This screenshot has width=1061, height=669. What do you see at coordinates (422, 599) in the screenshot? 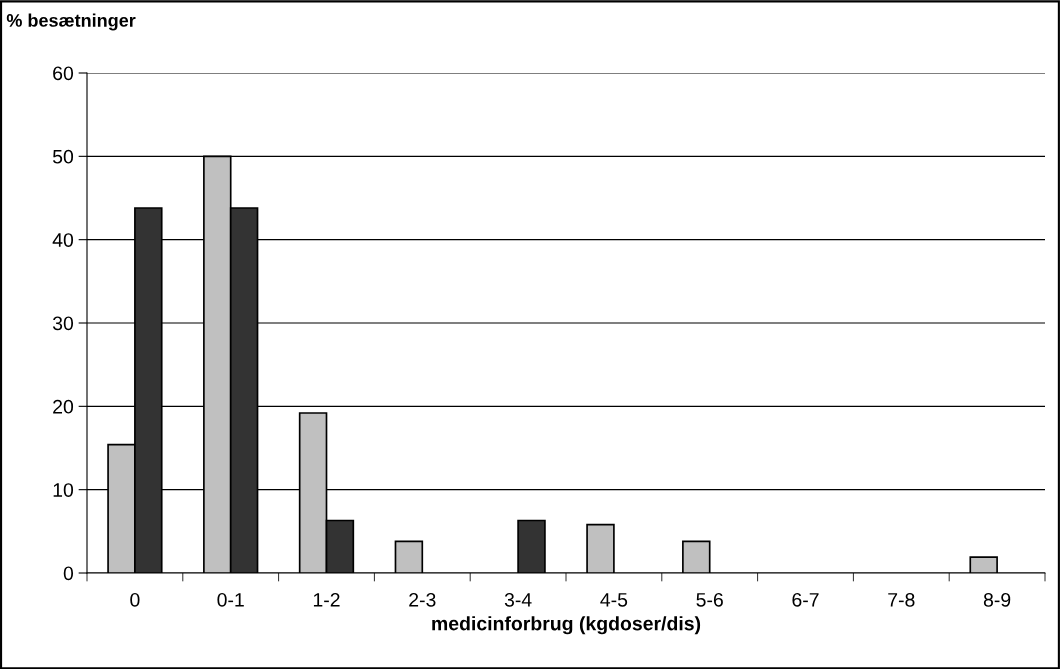
I see `x-tick-label: 2-3` at bounding box center [422, 599].